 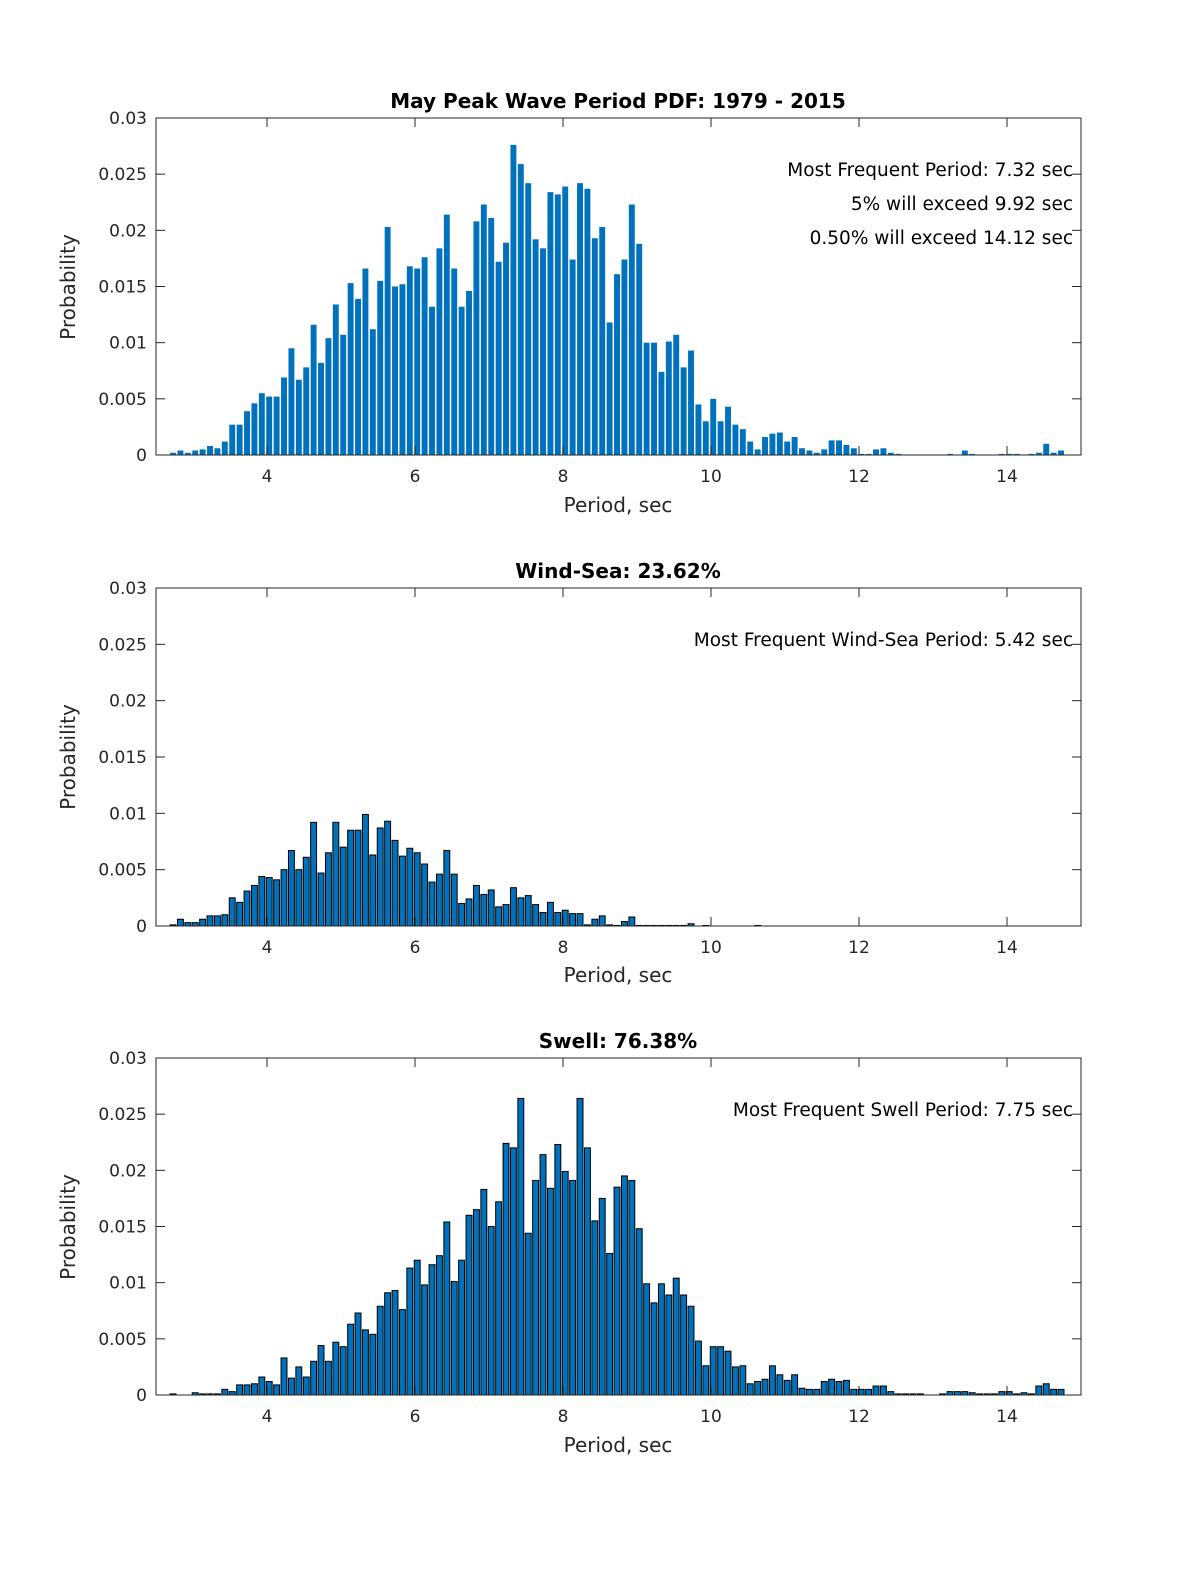 I want to click on x-axis-label: Period, sec, so click(x=618, y=1445).